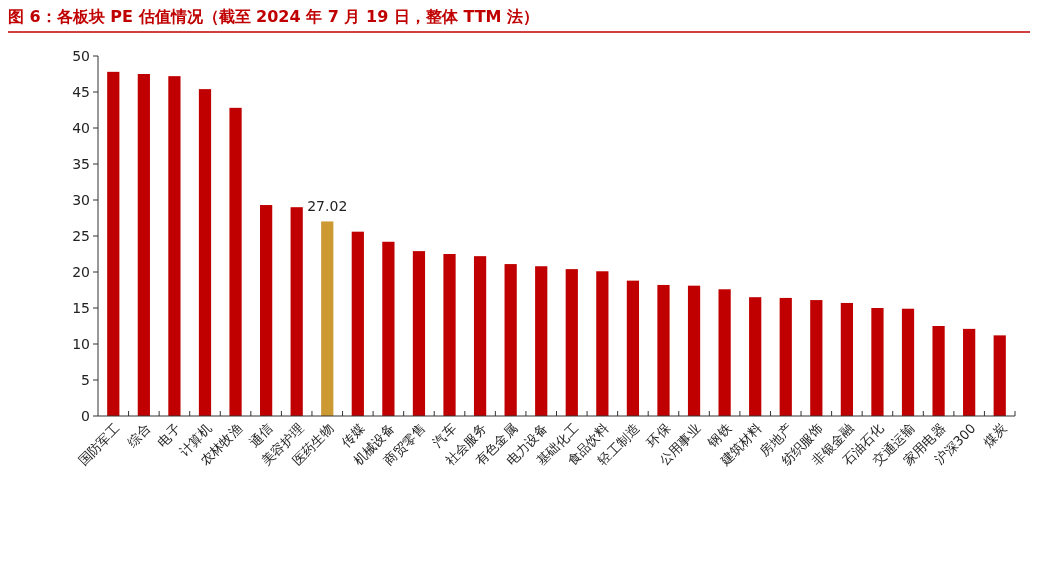  I want to click on chart-title: 图 6：各板块 PE 估值情况（截至 2024 年 7 月 19 日，整体 TTM 法）, so click(274, 16).